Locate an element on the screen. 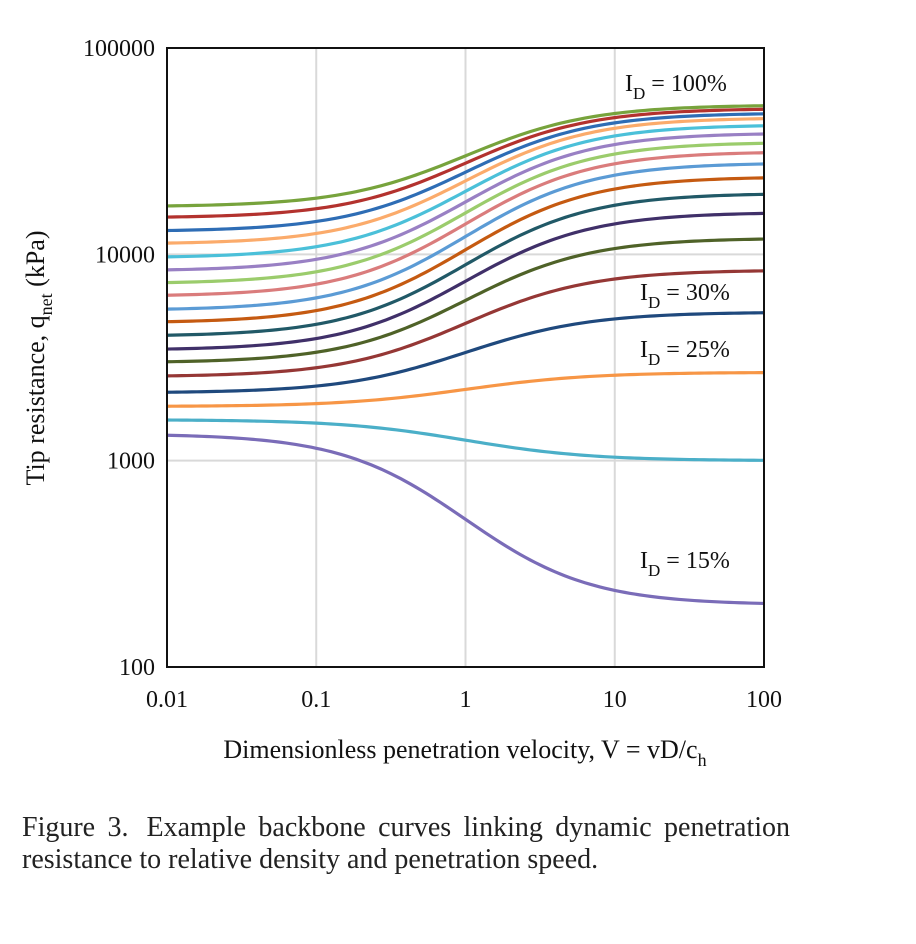 The height and width of the screenshot is (944, 916). x-tick-label: 100 is located at coordinates (764, 700).